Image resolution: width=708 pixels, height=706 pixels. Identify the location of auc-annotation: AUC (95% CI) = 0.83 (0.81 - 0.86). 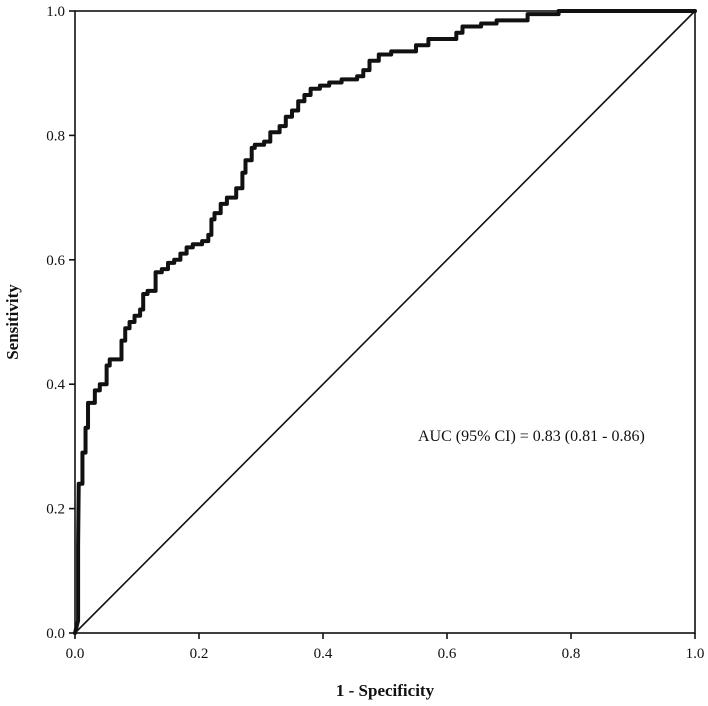
(531, 436).